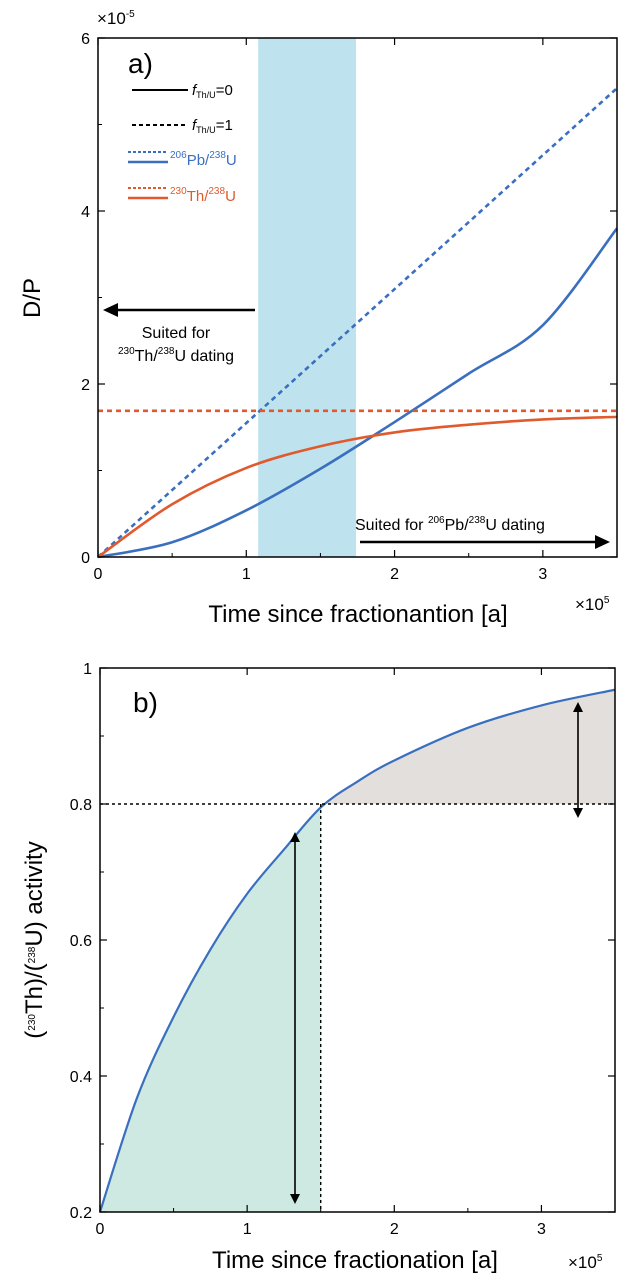 The height and width of the screenshot is (1279, 629). I want to click on panel-label-a: a), so click(140, 63).